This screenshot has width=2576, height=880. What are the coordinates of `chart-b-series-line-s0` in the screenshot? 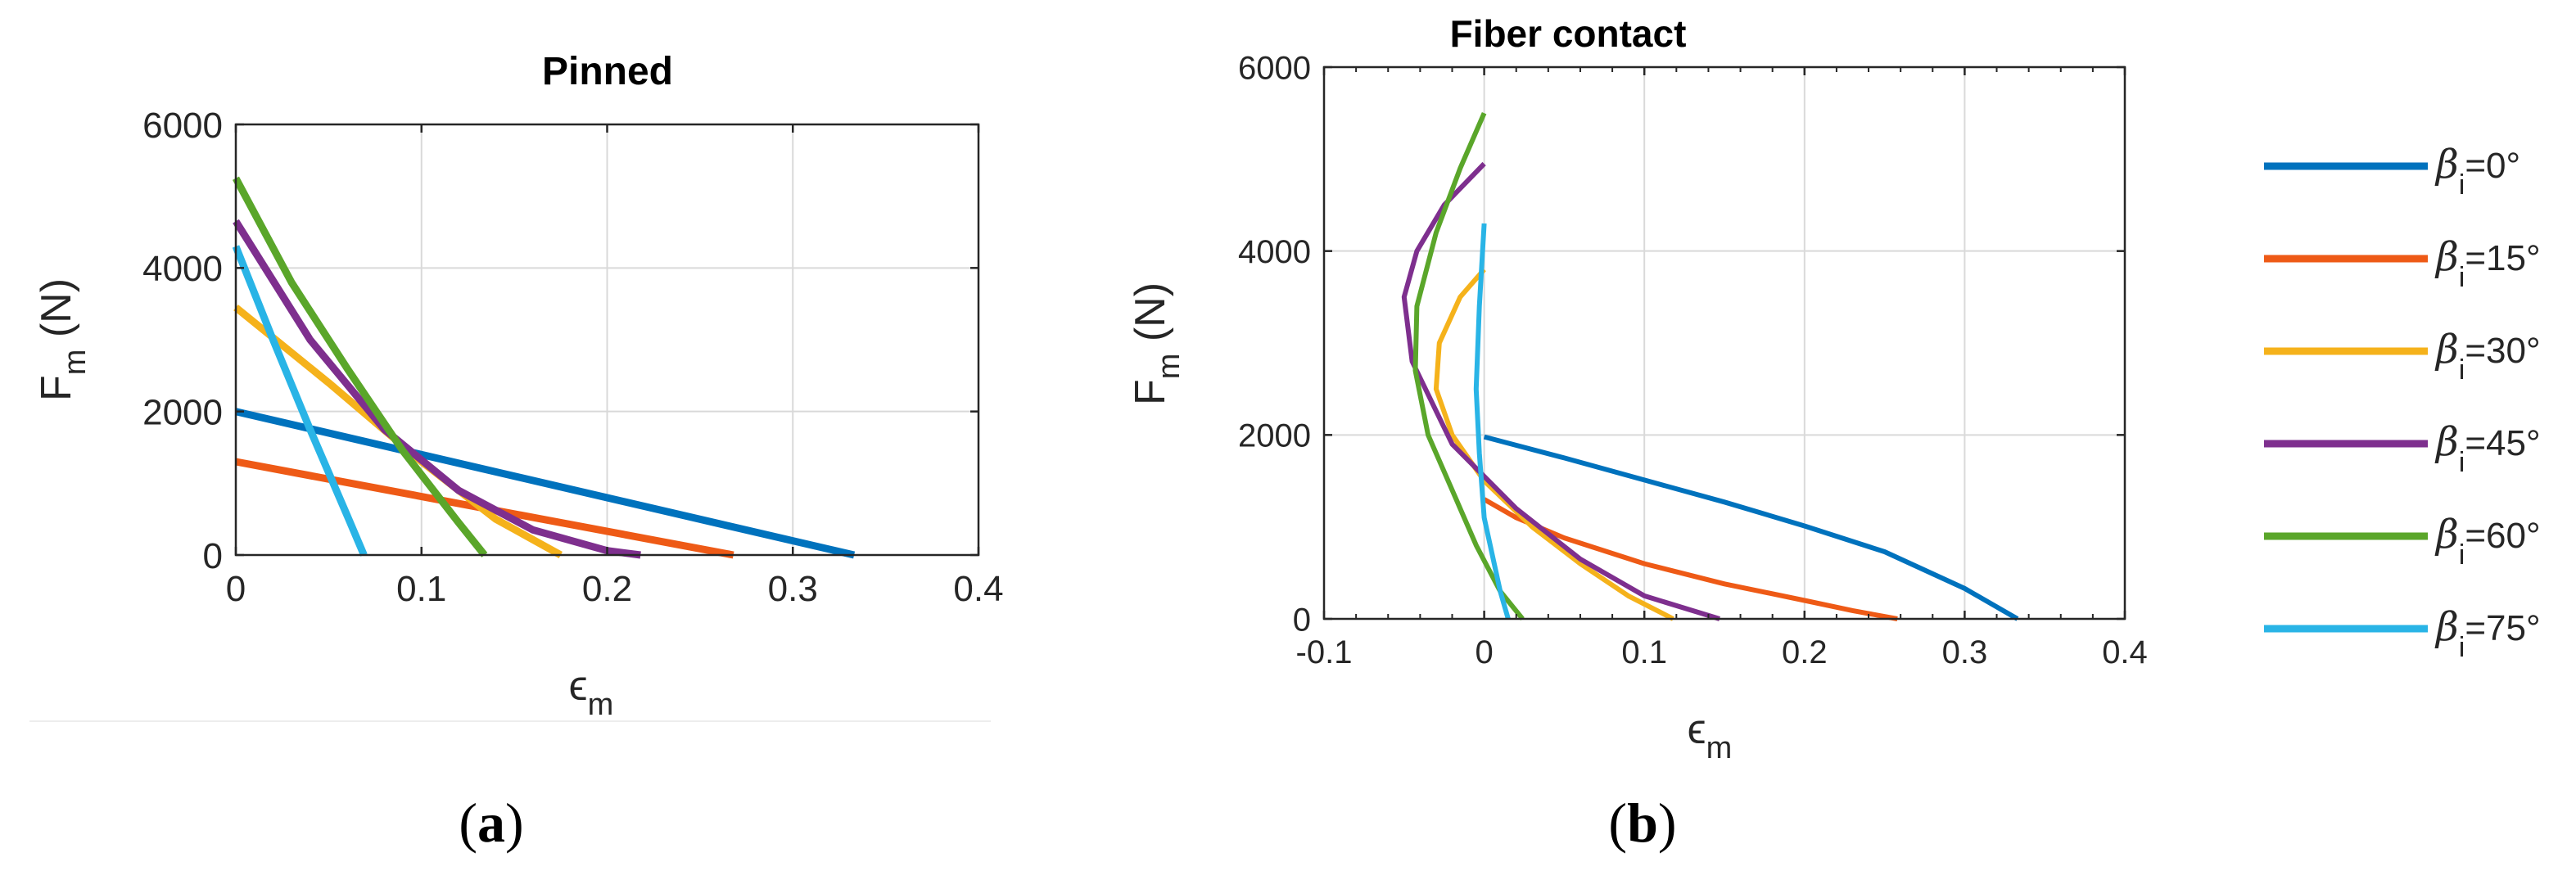 It's located at (1751, 527).